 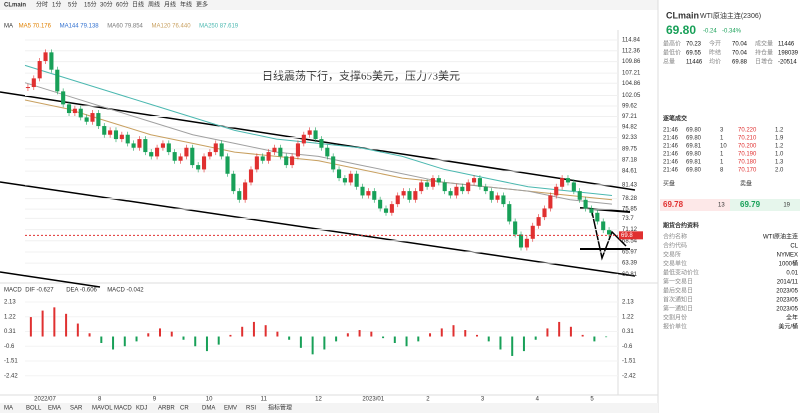 What do you see at coordinates (630, 117) in the screenshot?
I see `y-tick-label: 97.21` at bounding box center [630, 117].